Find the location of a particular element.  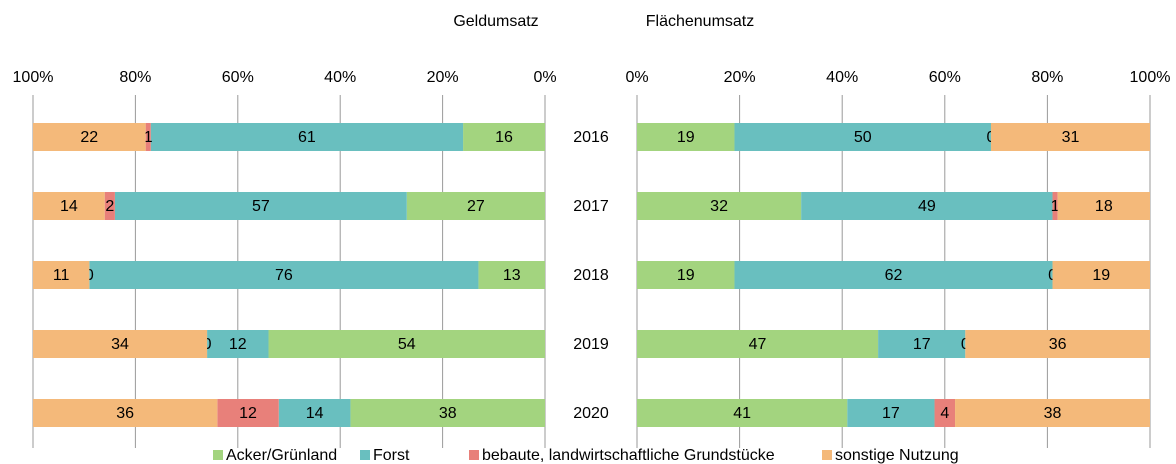

legend-label: Acker/Grünland is located at coordinates (281, 455).